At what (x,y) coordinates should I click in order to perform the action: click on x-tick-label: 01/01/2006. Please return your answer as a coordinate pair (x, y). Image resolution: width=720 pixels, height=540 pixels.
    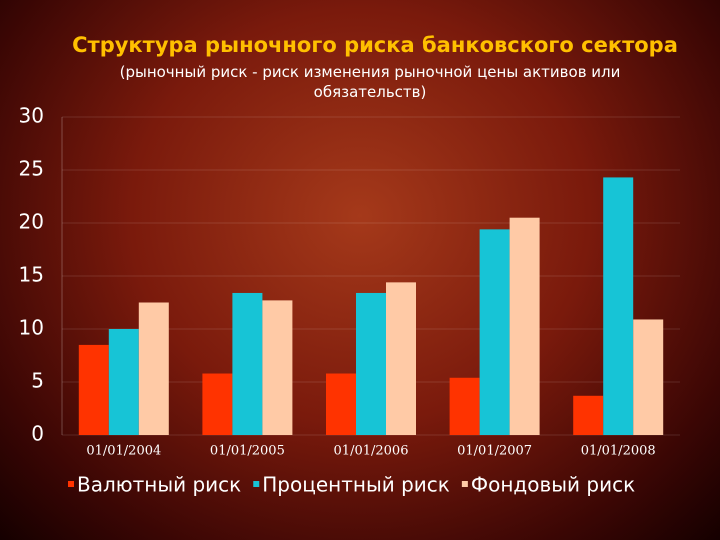
    Looking at the image, I should click on (371, 451).